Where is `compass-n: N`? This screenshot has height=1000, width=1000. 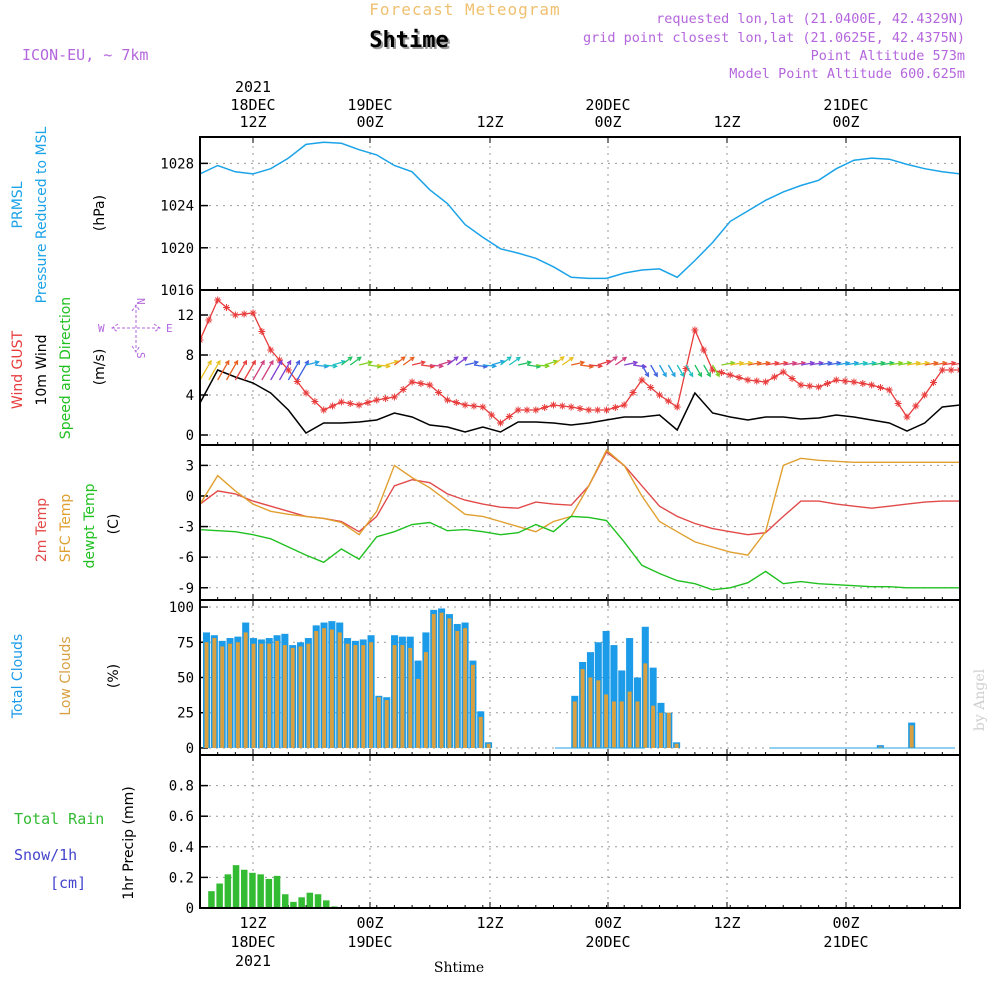
compass-n: N is located at coordinates (140, 301).